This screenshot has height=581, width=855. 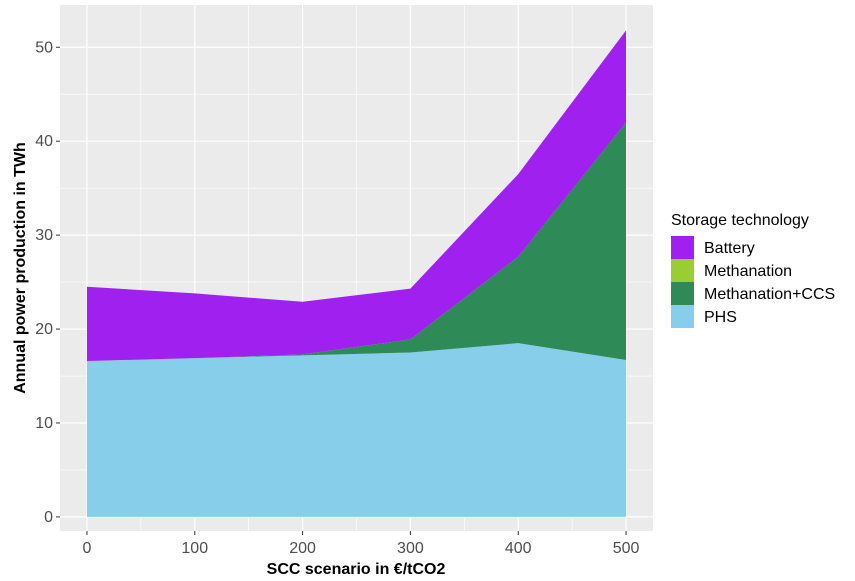 I want to click on legend-label-methanation: Methanation, so click(x=748, y=271).